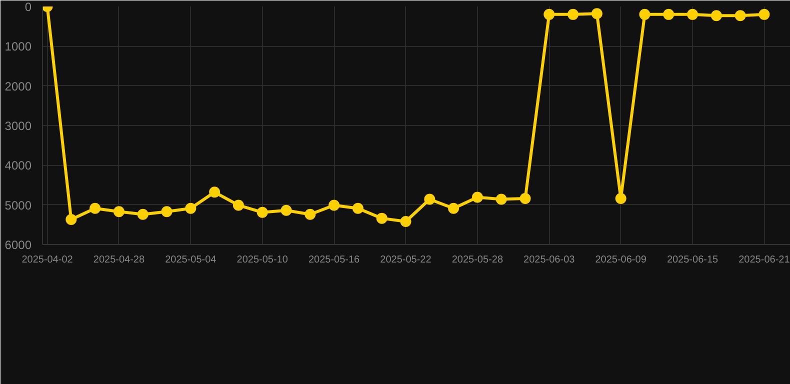 This screenshot has height=384, width=790. I want to click on x-tick-label: 2025-05-10, so click(262, 260).